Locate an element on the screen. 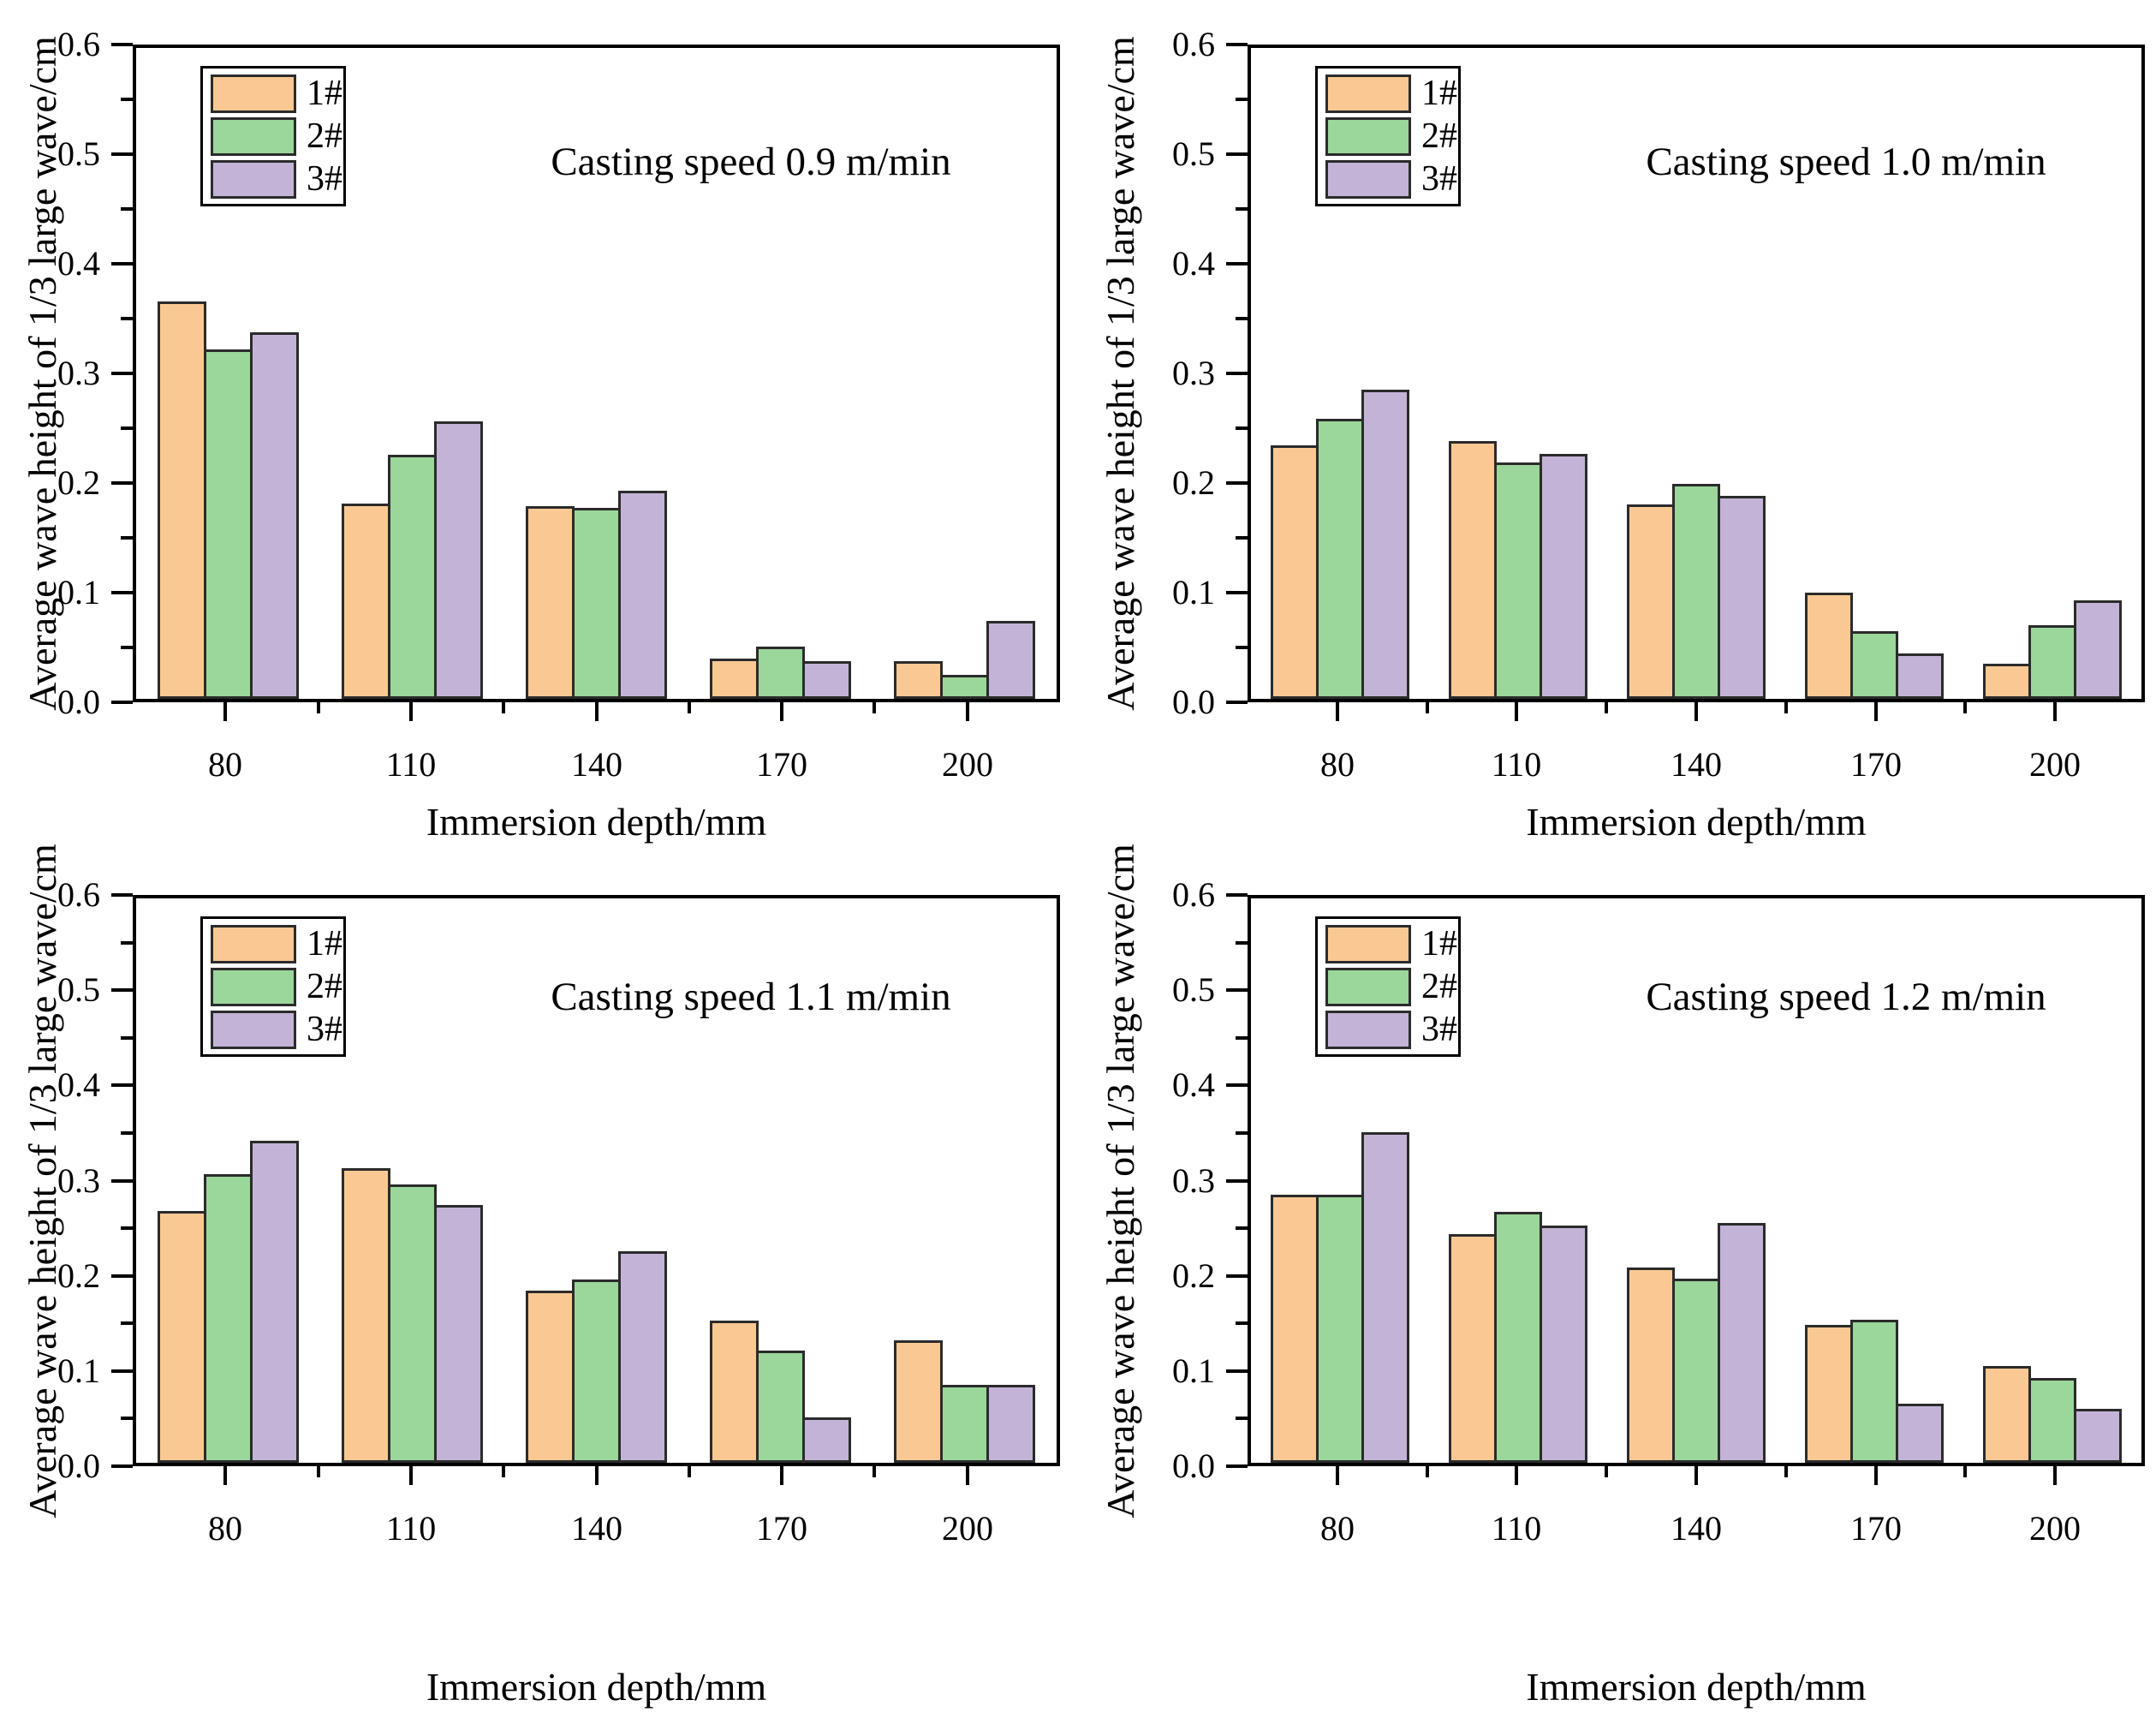 This screenshot has height=1712, width=2156. y-tick-label: 0.1 is located at coordinates (1194, 1370).